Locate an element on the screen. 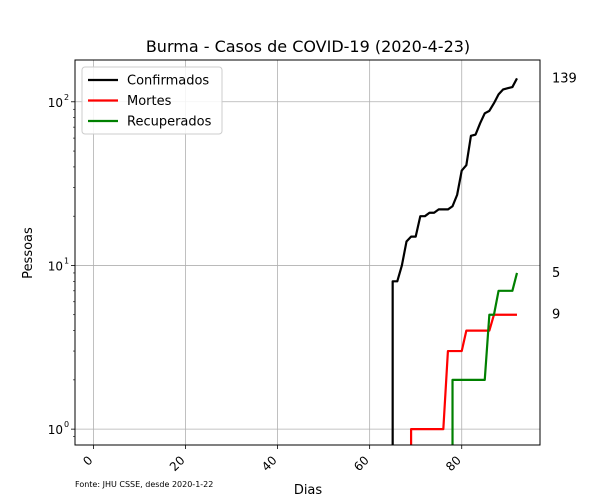 The width and height of the screenshot is (600, 500). x-axis-label: Dias is located at coordinates (308, 490).